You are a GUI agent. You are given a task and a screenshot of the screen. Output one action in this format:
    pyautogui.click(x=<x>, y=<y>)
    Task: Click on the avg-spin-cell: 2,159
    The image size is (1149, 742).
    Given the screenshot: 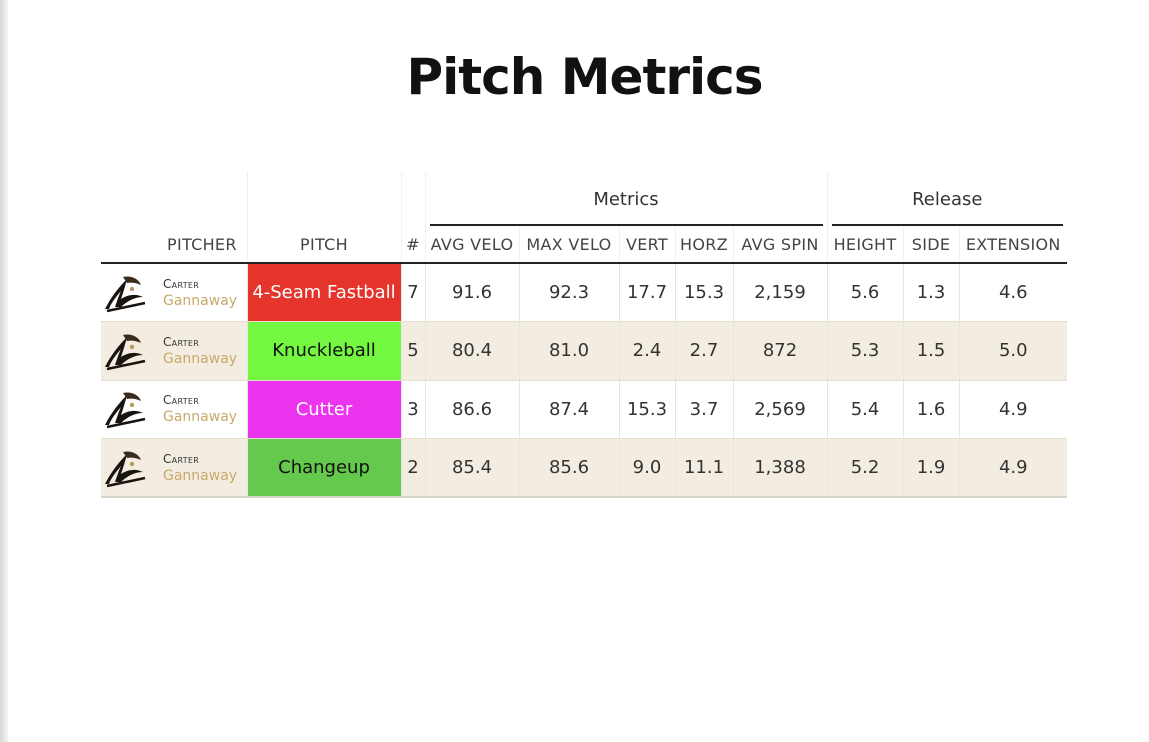 What is the action you would take?
    pyautogui.click(x=780, y=292)
    